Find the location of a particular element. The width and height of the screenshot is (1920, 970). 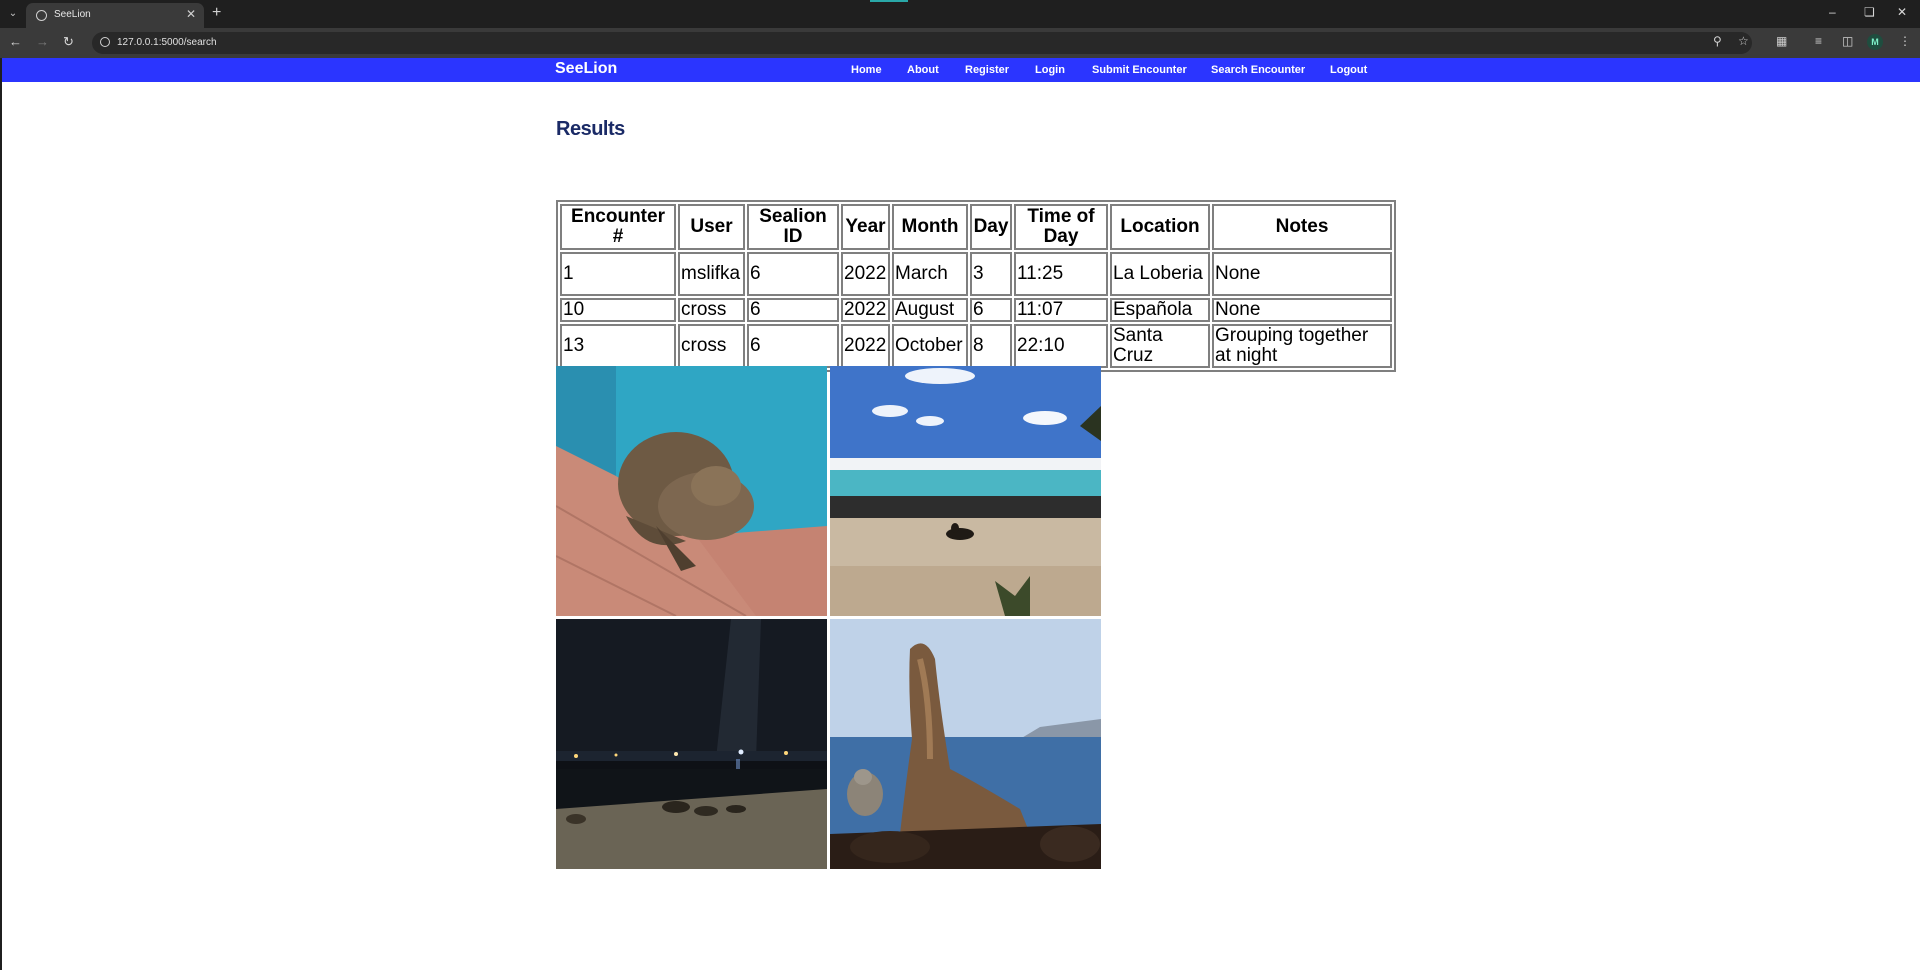

sea-lion-rocks-photo is located at coordinates (965, 744).